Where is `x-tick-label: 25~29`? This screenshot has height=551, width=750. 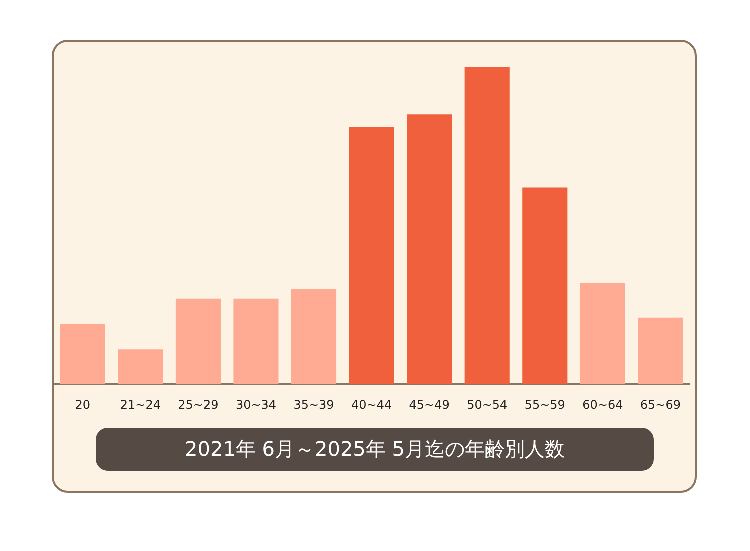 x-tick-label: 25~29 is located at coordinates (198, 405).